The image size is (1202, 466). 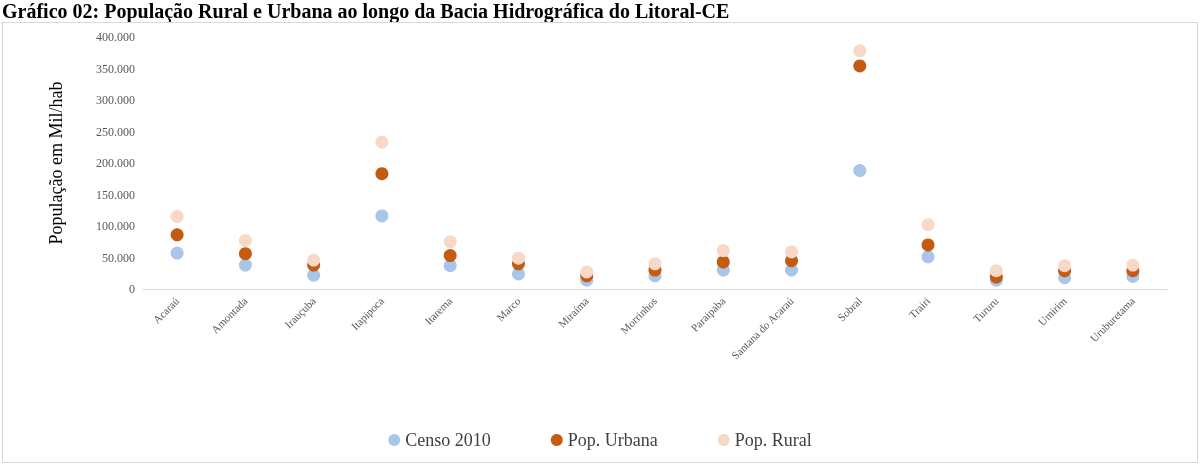 I want to click on chart-title: Gráfico 02: População Rural e Urbana ao longo da Bacia Hidrográfica do Litoral-CE, so click(x=366, y=11).